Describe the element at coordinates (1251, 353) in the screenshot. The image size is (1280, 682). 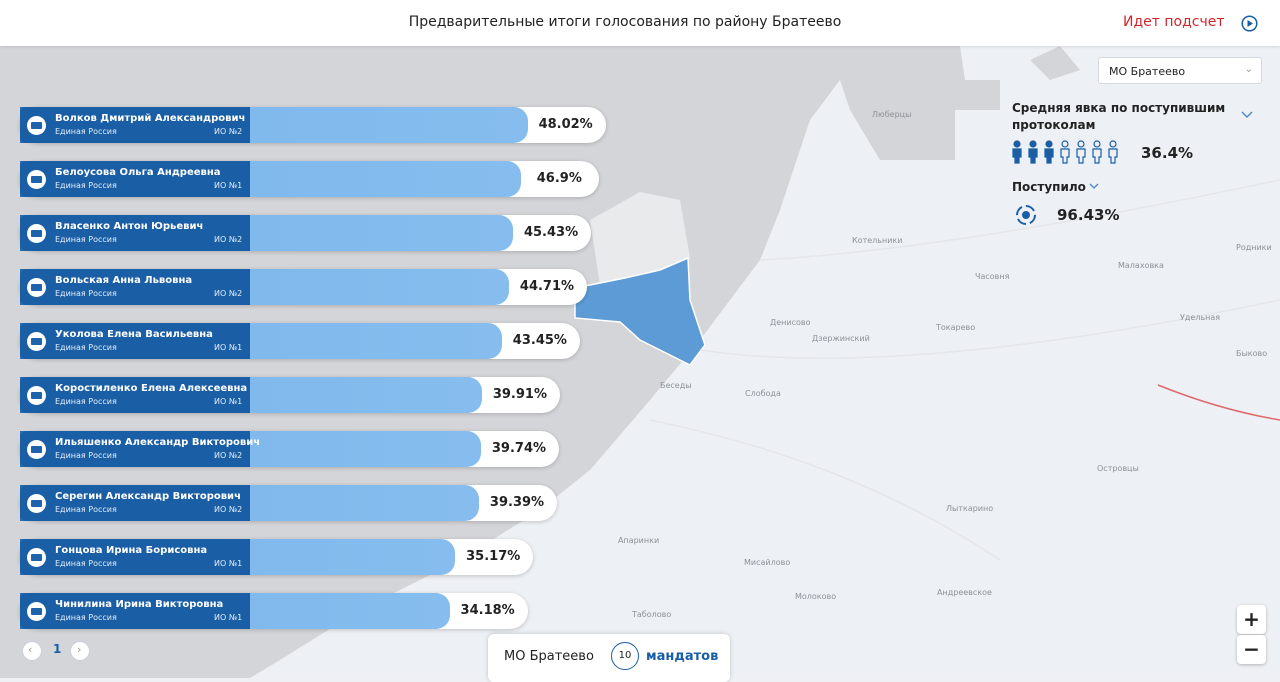
I see `map-label: Быково` at that location.